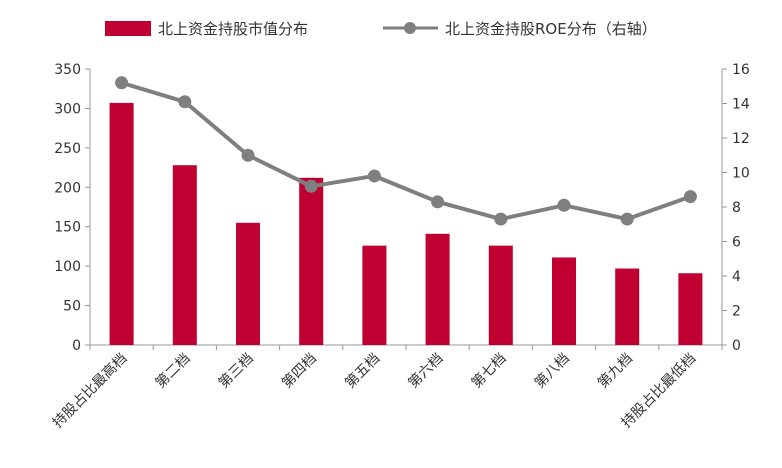  What do you see at coordinates (552, 371) in the screenshot?
I see `x-tick-label: 第八档` at bounding box center [552, 371].